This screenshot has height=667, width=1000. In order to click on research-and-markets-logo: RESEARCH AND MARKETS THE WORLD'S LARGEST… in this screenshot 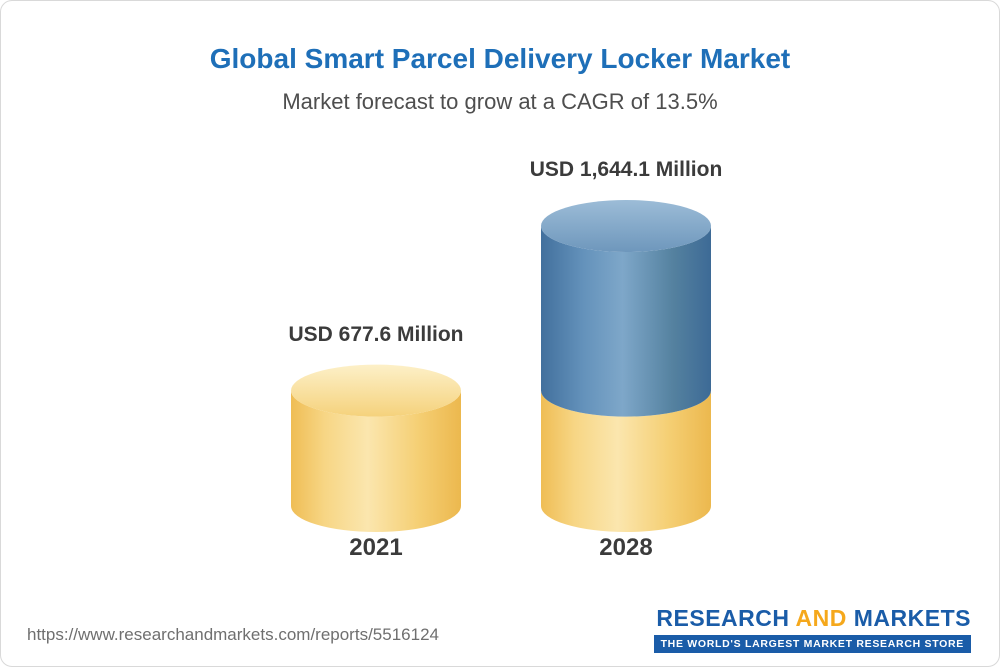, I will do `click(812, 629)`.